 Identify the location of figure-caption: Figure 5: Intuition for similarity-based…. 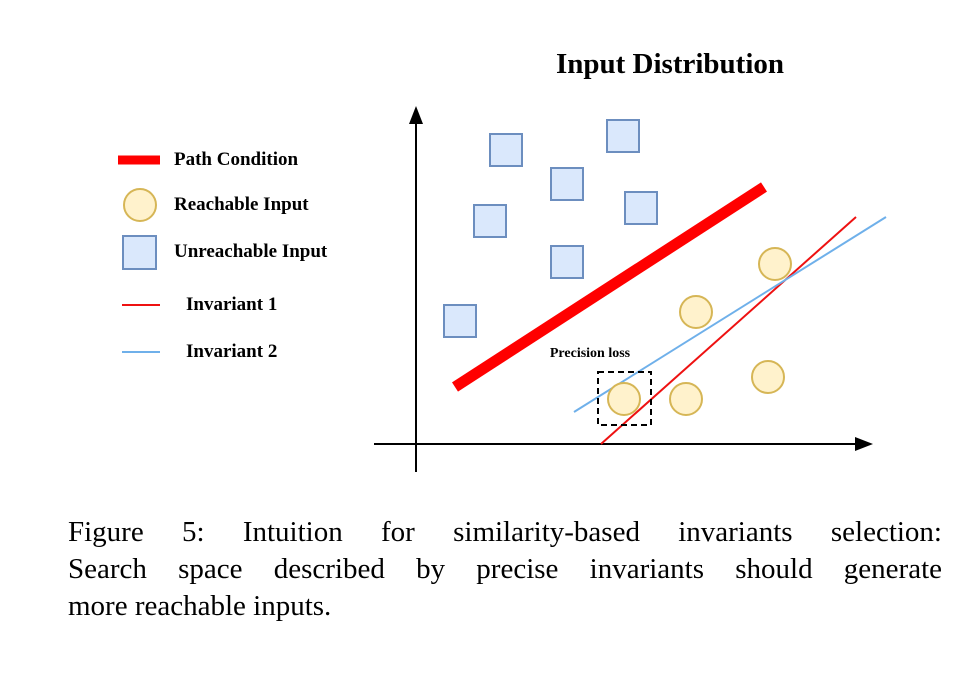
(505, 569).